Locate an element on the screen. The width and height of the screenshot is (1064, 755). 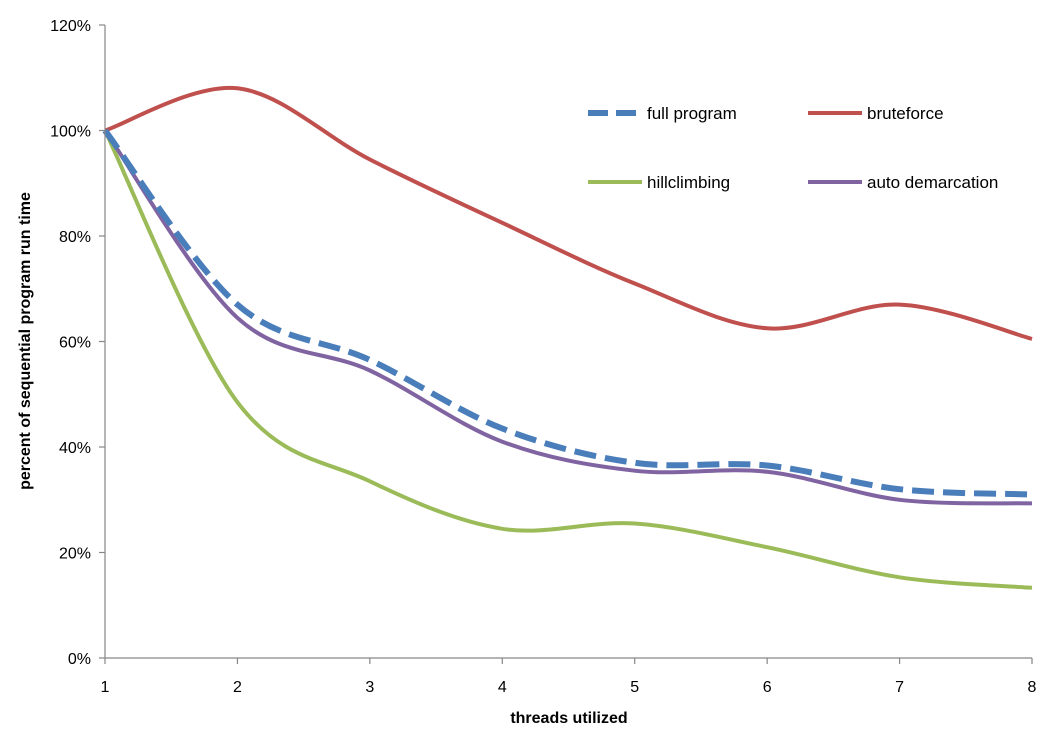
y-tick-label: 0% is located at coordinates (79, 659).